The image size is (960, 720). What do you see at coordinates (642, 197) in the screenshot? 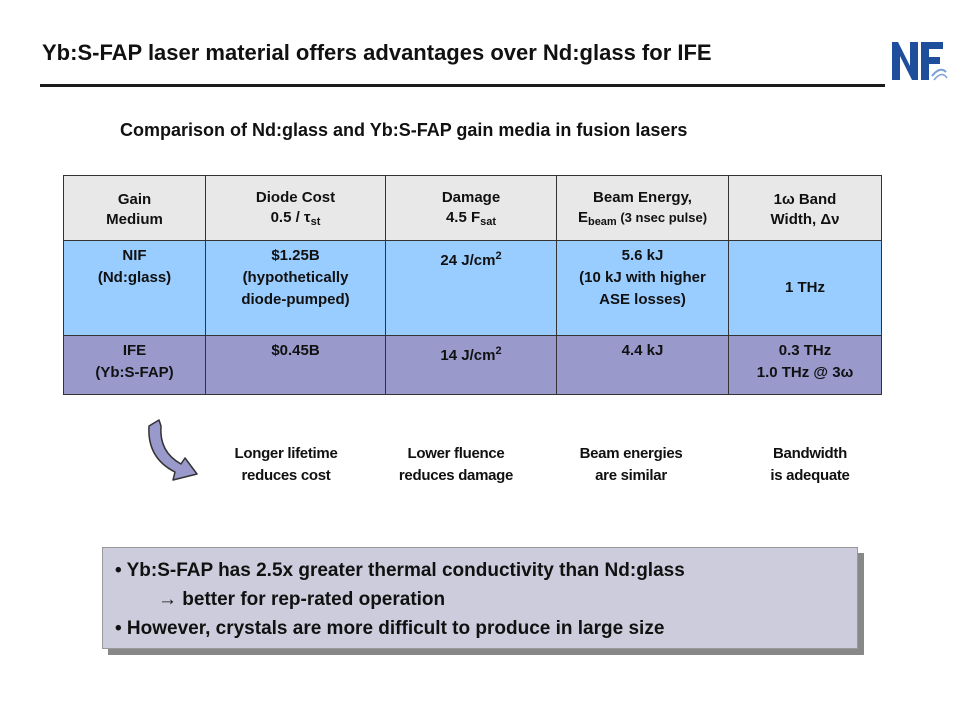
I see `header-text: Beam Energy,` at bounding box center [642, 197].